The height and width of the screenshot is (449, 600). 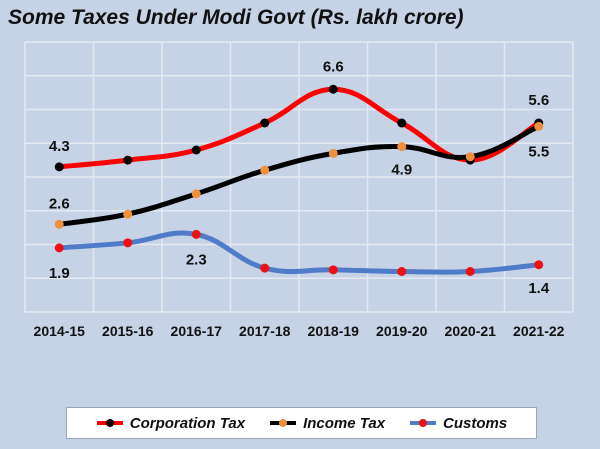 I want to click on x-tick-label: 2014-15, so click(x=60, y=331).